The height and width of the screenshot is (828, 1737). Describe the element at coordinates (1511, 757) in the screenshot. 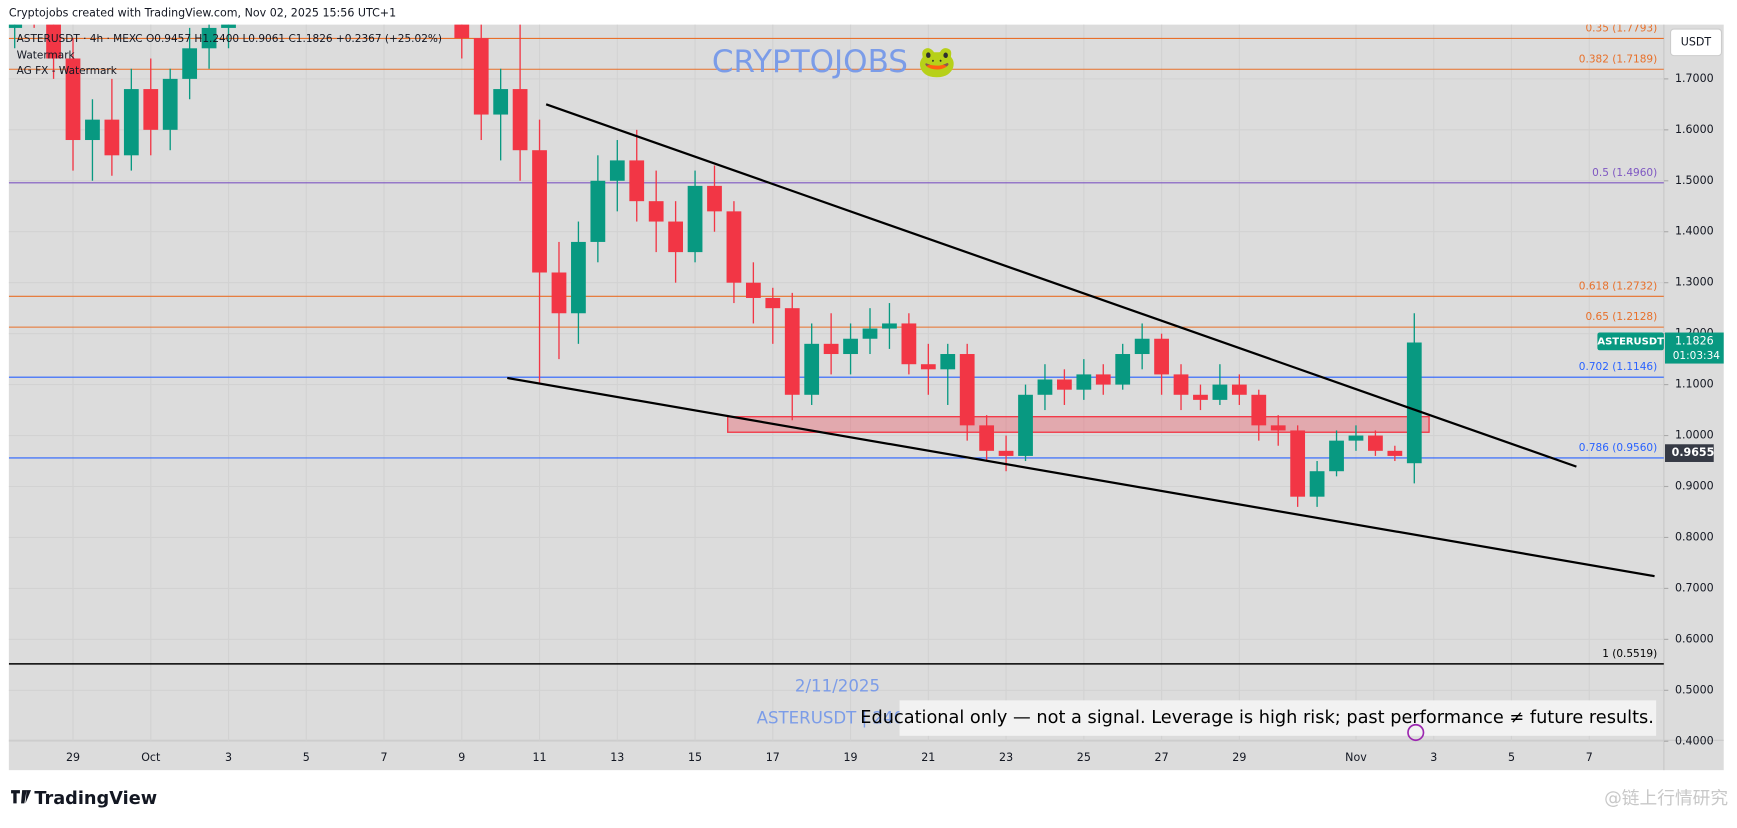

I see `x-tick-label: 5` at that location.